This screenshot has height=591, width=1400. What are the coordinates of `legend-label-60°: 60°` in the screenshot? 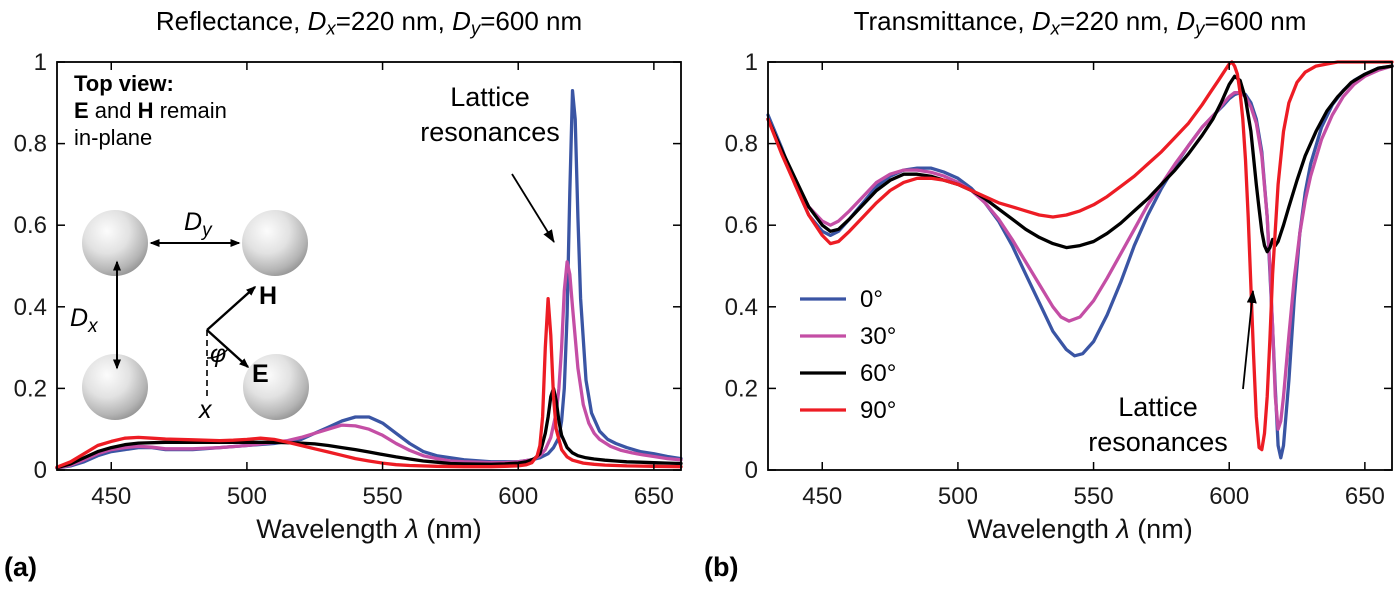 It's located at (878, 373).